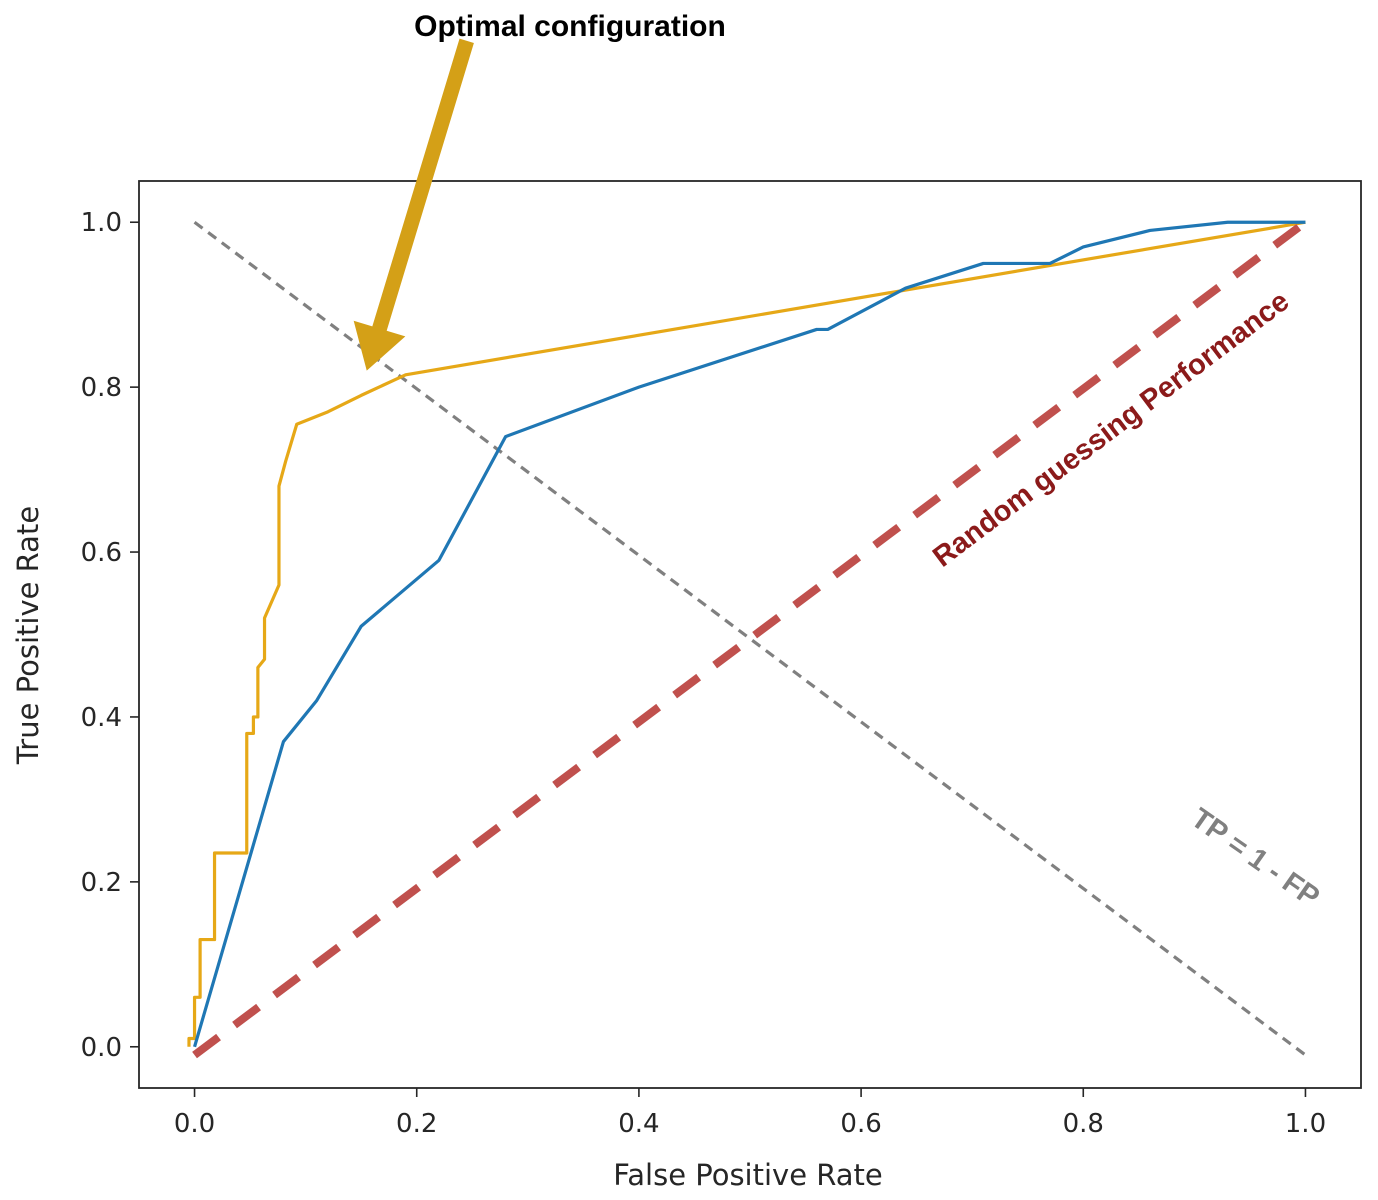 The image size is (1378, 1200). I want to click on x-tick-label: 0.2, so click(416, 1124).